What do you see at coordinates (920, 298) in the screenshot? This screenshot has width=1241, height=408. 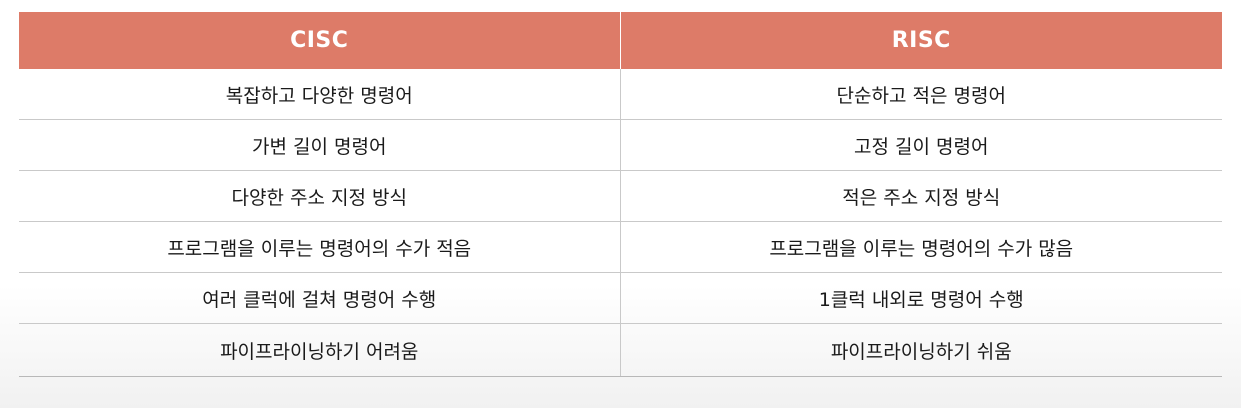 I see `risc-cell: 1클럭 내외로 명령어 수행` at bounding box center [920, 298].